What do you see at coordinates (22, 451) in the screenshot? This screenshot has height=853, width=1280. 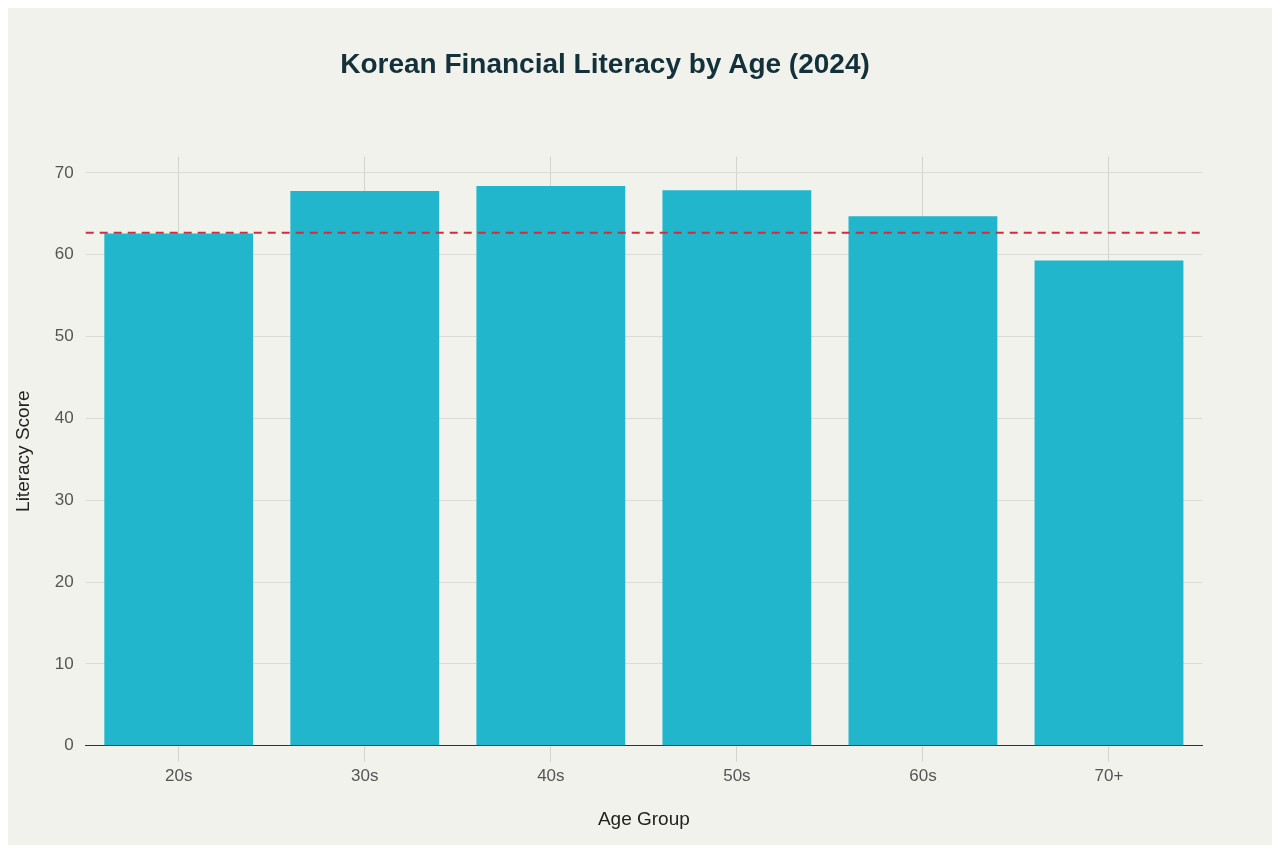 I see `y-axis-title: Literacy Score` at bounding box center [22, 451].